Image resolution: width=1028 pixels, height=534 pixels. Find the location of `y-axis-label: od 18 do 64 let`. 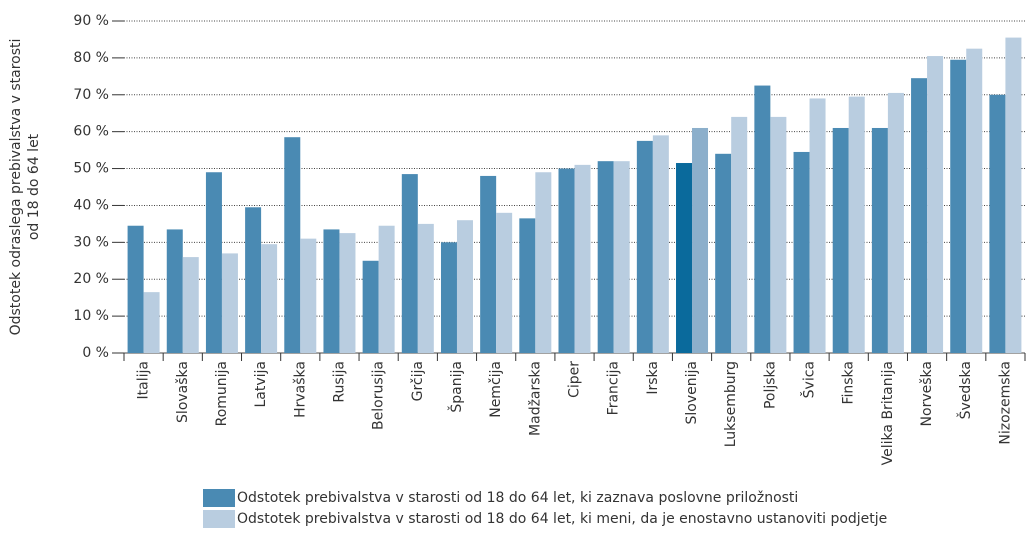

y-axis-label: od 18 do 64 let is located at coordinates (34, 186).